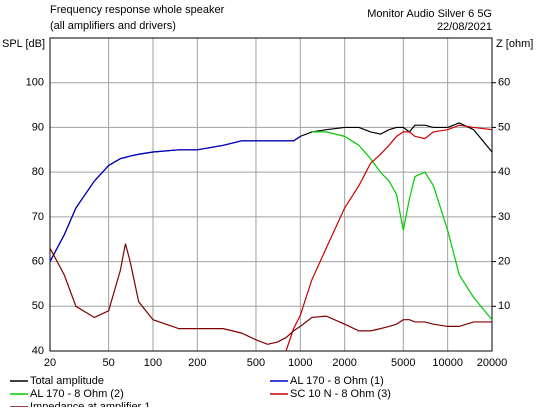 The height and width of the screenshot is (412, 538). What do you see at coordinates (256, 363) in the screenshot?
I see `x-tick-label: 500` at bounding box center [256, 363].